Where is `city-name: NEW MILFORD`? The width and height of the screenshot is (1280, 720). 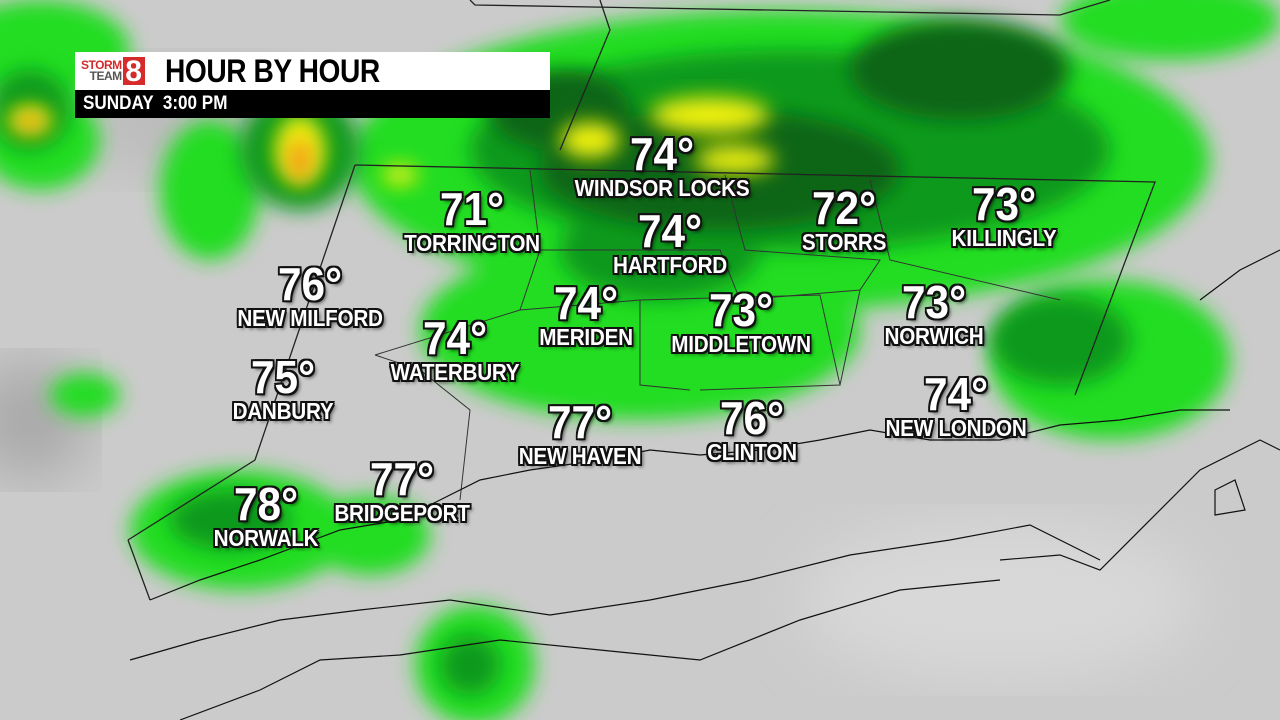
city-name: NEW MILFORD is located at coordinates (310, 318).